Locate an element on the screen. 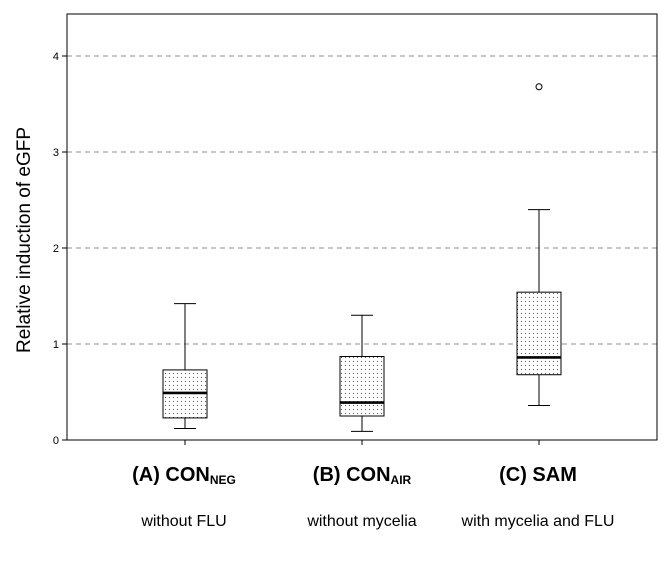 The width and height of the screenshot is (671, 567). category-label-c: (C) SAM is located at coordinates (538, 475).